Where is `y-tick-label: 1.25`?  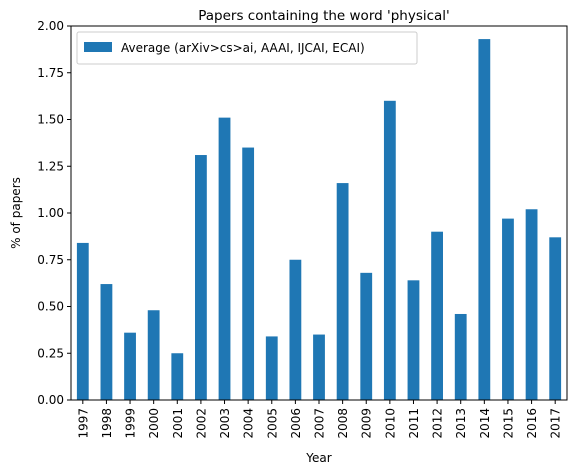
y-tick-label: 1.25 is located at coordinates (50, 166).